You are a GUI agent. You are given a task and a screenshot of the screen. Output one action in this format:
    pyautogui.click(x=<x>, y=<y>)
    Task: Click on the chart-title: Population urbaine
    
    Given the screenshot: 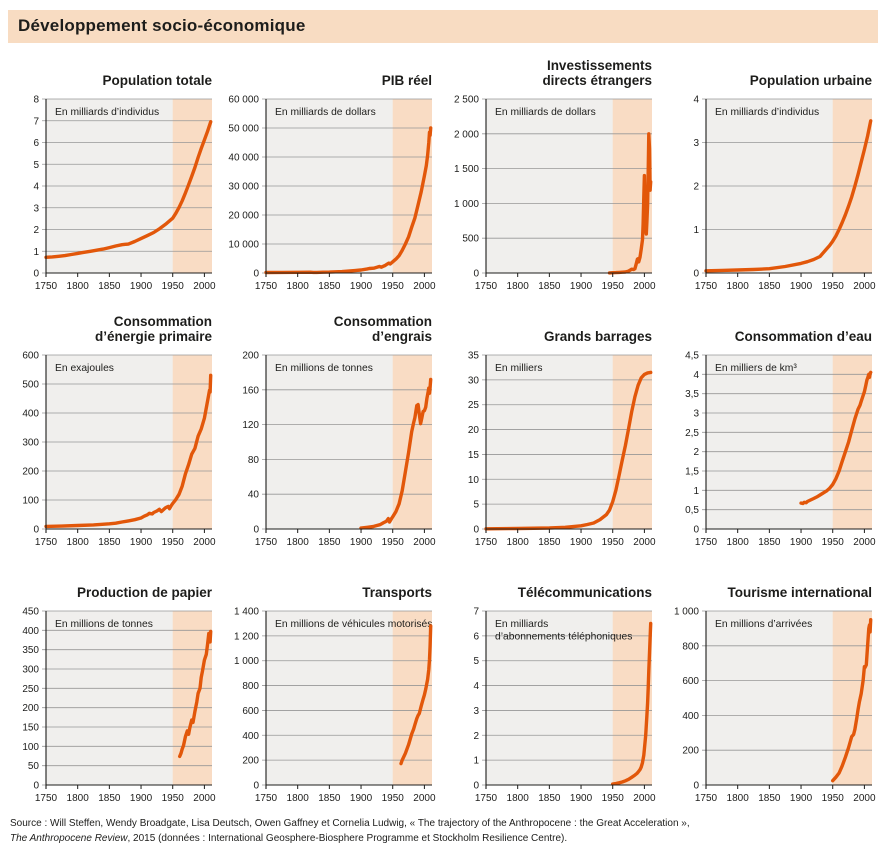 What is the action you would take?
    pyautogui.click(x=810, y=81)
    